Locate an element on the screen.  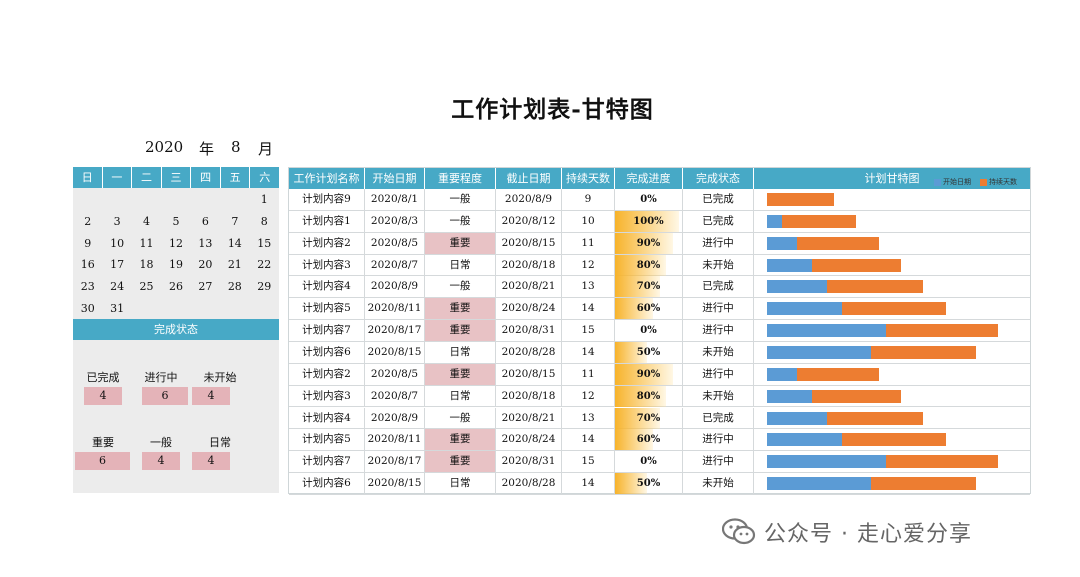
calendar-day: 21 is located at coordinates (234, 265).